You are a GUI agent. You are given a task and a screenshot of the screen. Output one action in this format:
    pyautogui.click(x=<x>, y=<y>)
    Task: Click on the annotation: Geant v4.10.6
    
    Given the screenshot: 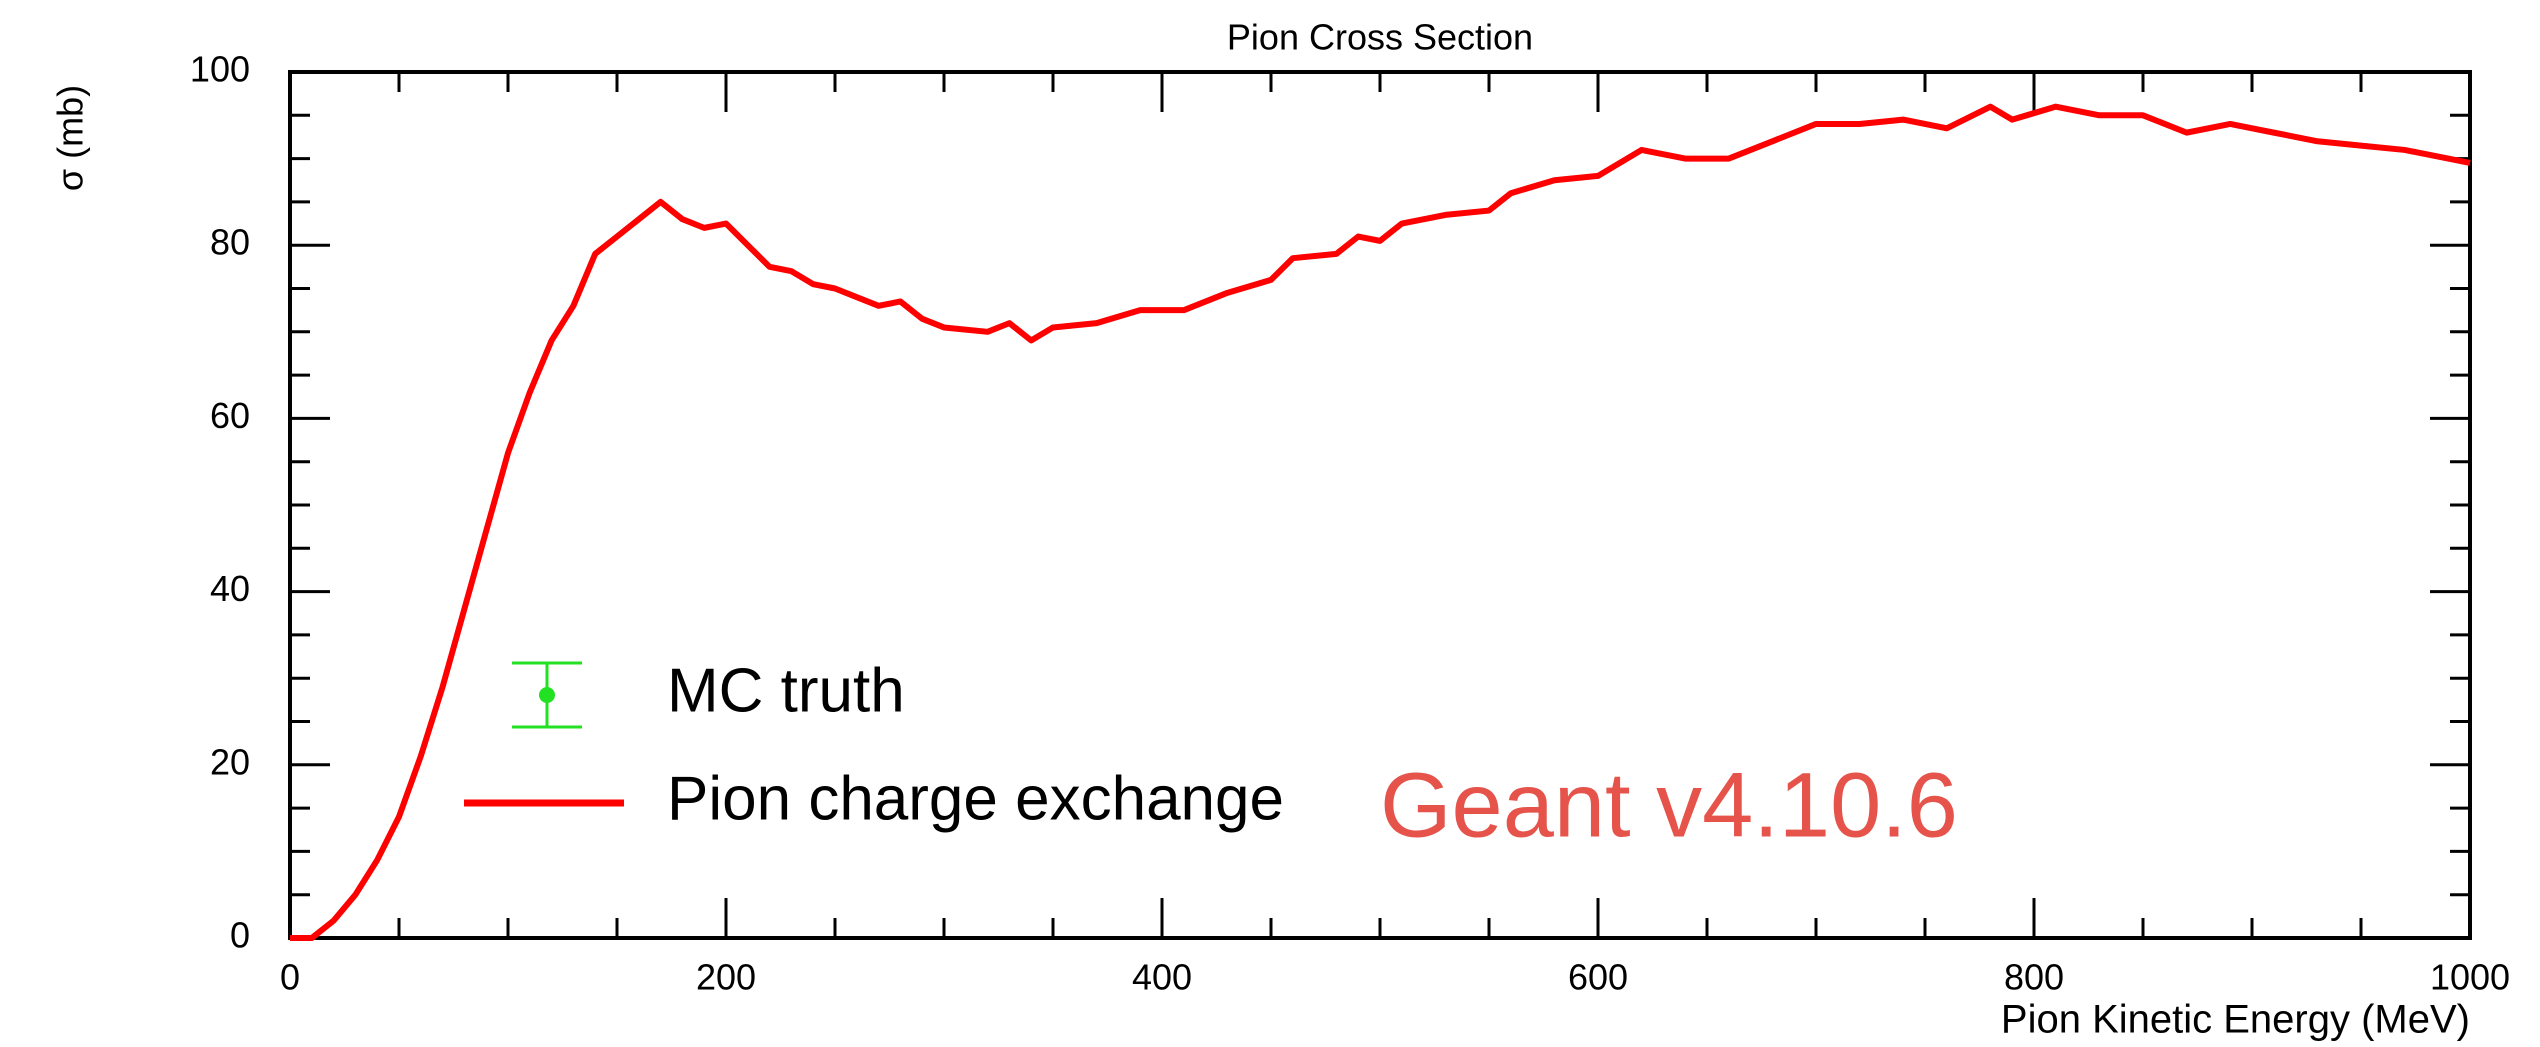 What is the action you would take?
    pyautogui.click(x=1669, y=805)
    